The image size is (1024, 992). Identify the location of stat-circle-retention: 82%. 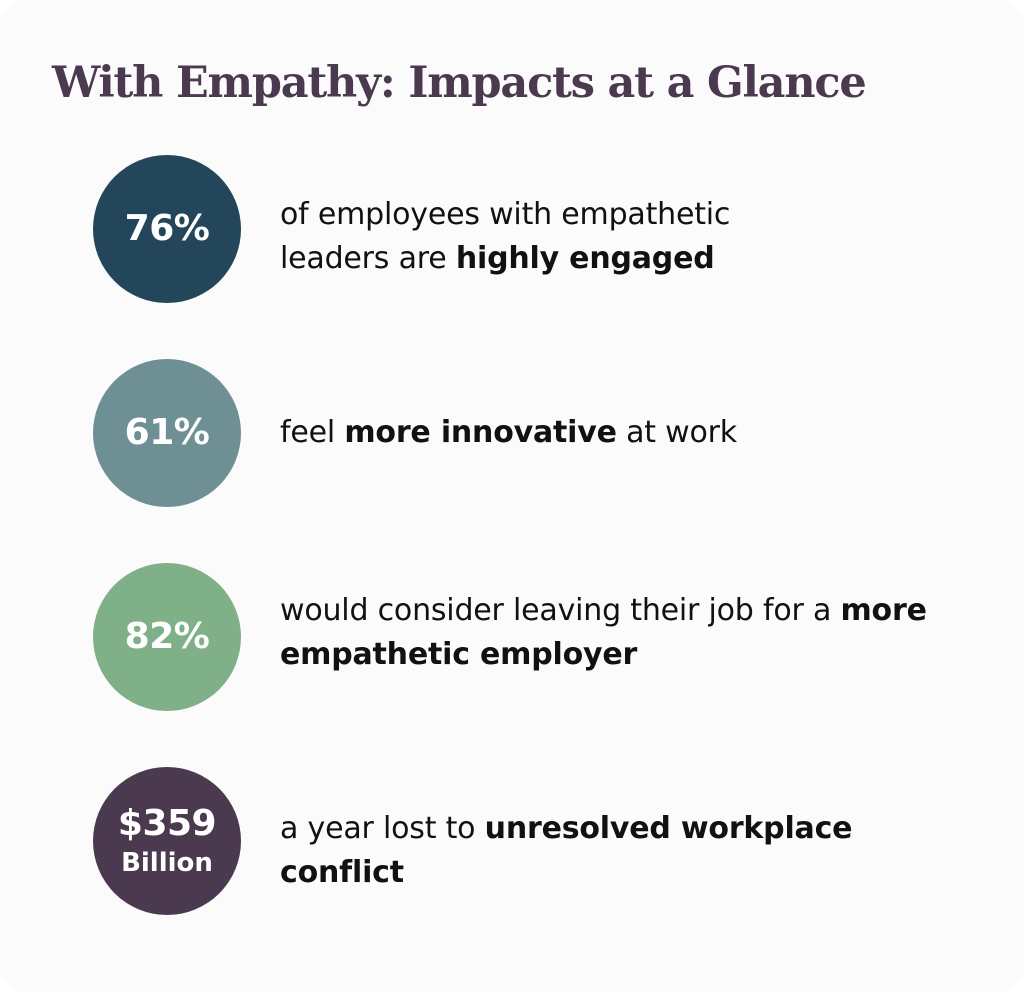
(167, 637).